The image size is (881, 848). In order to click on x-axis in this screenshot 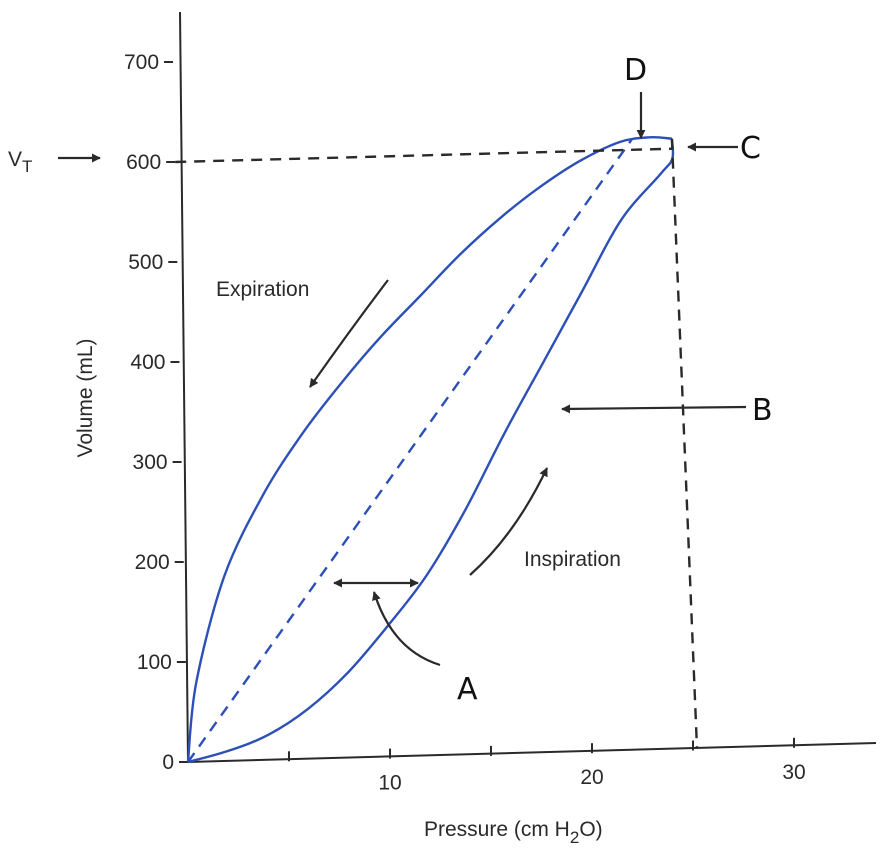, I will do `click(532, 752)`.